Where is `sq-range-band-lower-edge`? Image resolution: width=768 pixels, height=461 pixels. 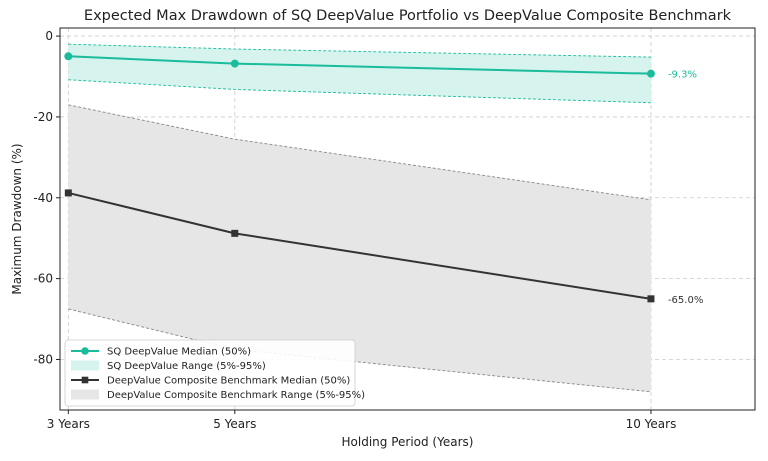 sq-range-band-lower-edge is located at coordinates (359, 91).